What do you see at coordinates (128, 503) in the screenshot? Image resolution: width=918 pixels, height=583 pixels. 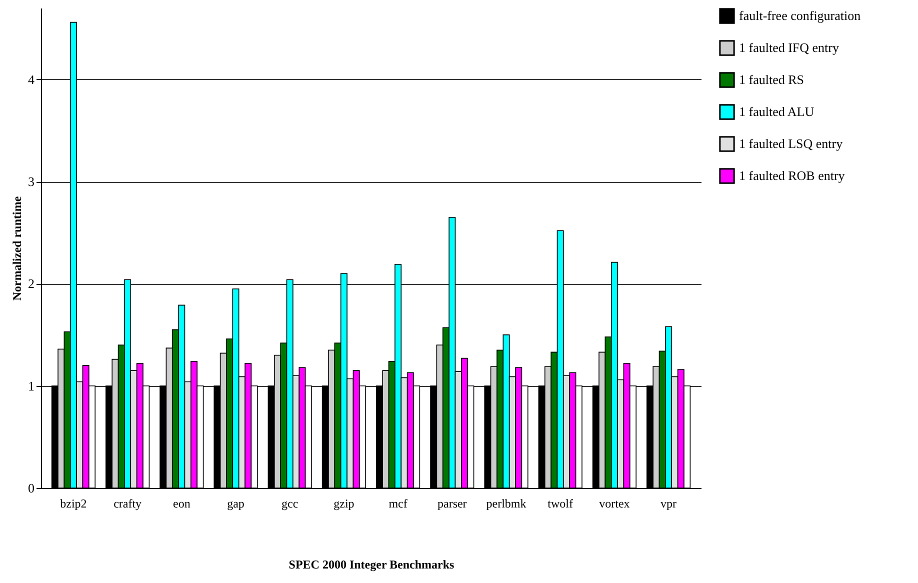 I see `x-tick-label: crafty` at bounding box center [128, 503].